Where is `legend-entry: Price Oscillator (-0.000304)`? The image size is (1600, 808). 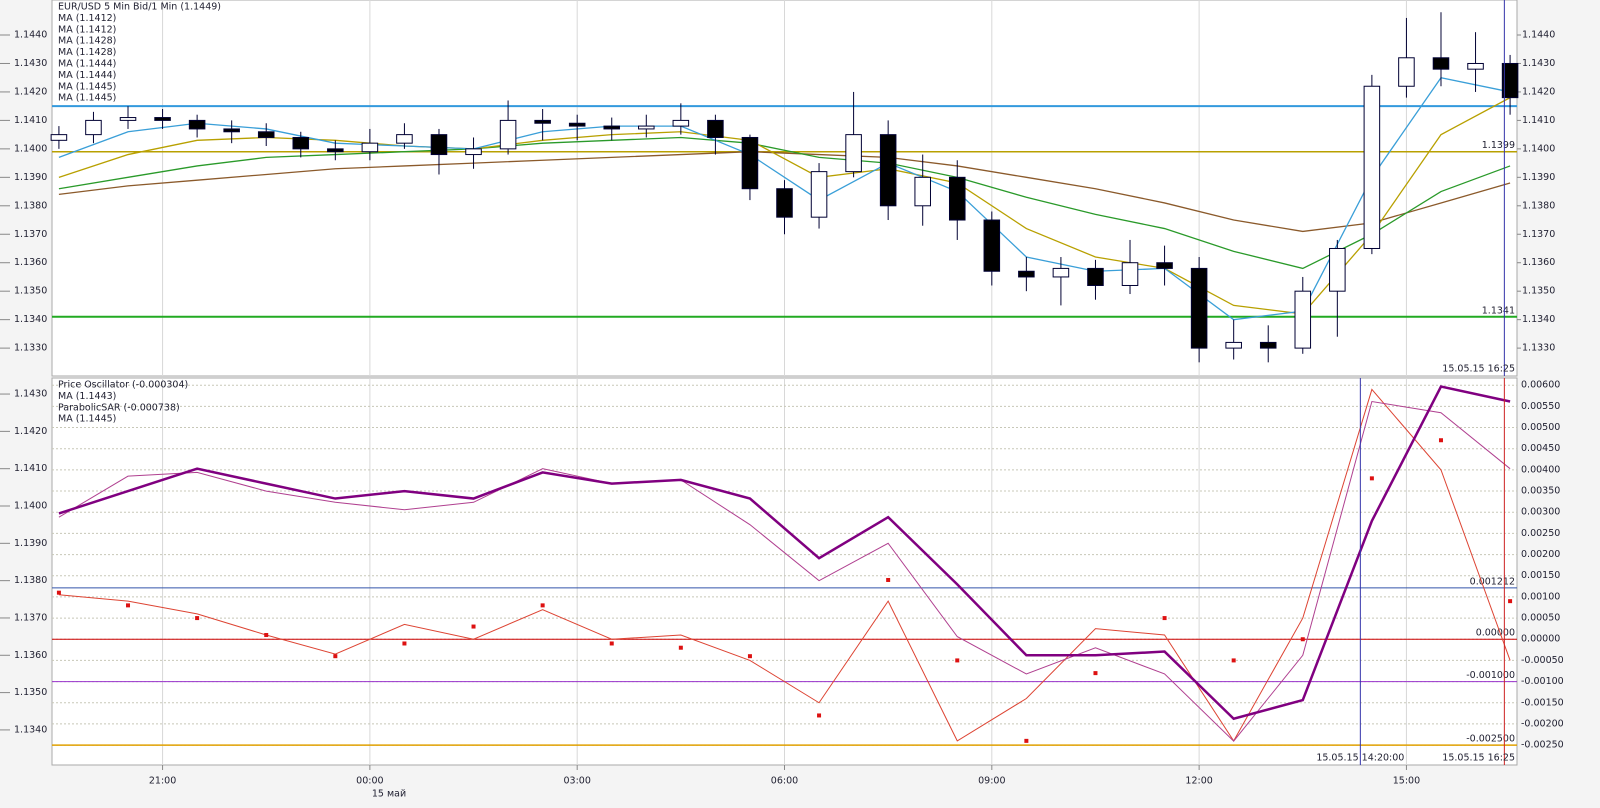 legend-entry: Price Oscillator (-0.000304) is located at coordinates (123, 385).